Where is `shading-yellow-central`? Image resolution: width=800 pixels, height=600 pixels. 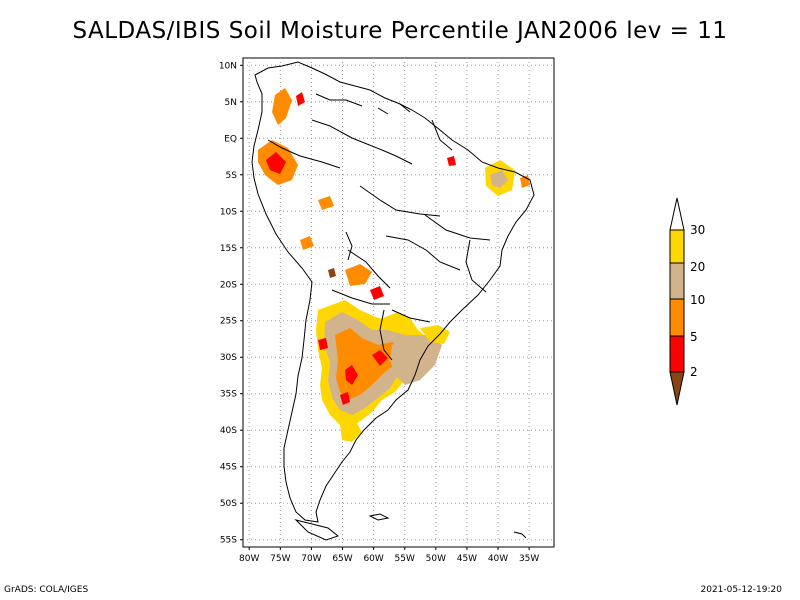 shading-yellow-central is located at coordinates (396, 321).